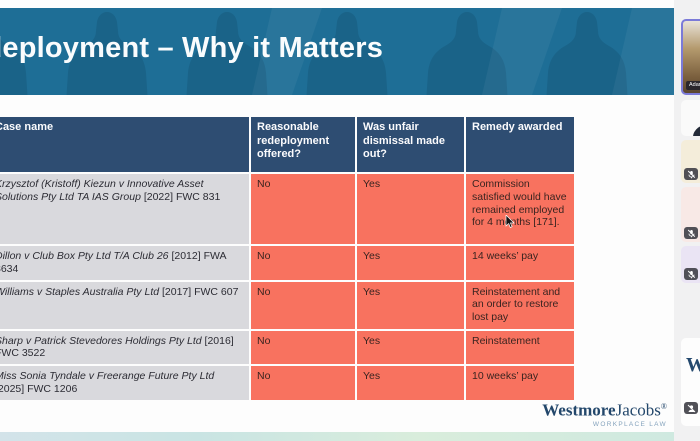 The width and height of the screenshot is (700, 441). Describe the element at coordinates (520, 383) in the screenshot. I see `remedy-cell: 10 weeks’ pay` at that location.